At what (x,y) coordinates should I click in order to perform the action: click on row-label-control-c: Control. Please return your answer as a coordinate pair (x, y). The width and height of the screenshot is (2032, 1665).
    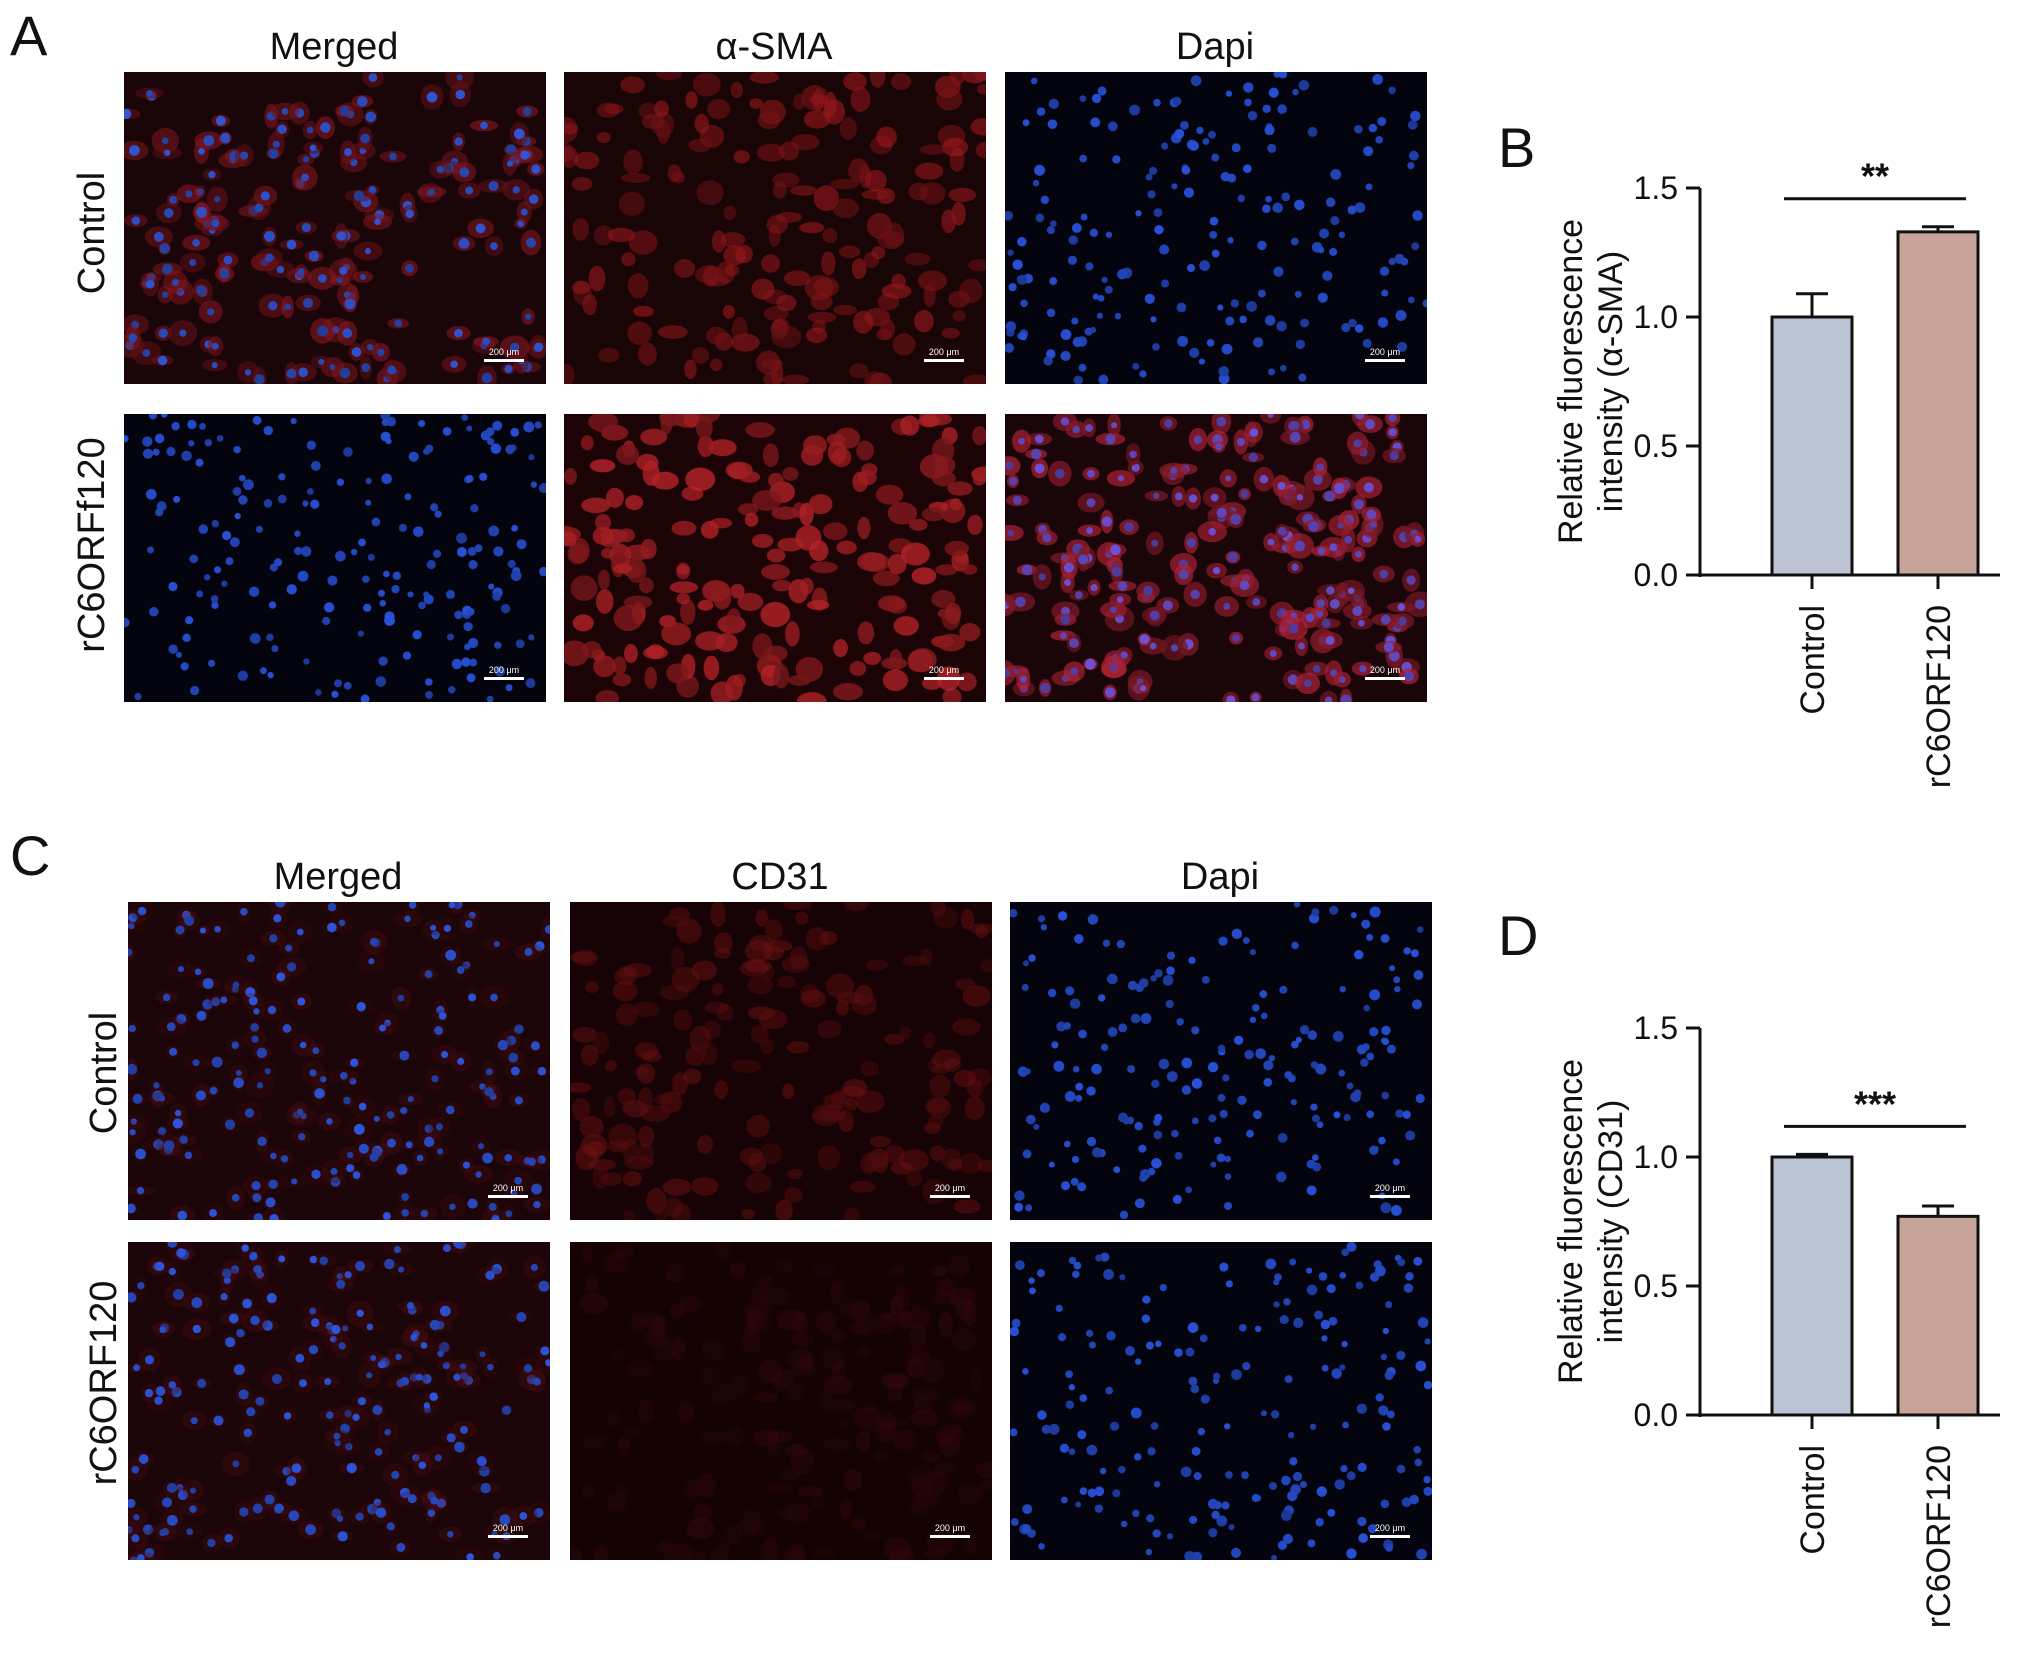
    Looking at the image, I should click on (104, 1073).